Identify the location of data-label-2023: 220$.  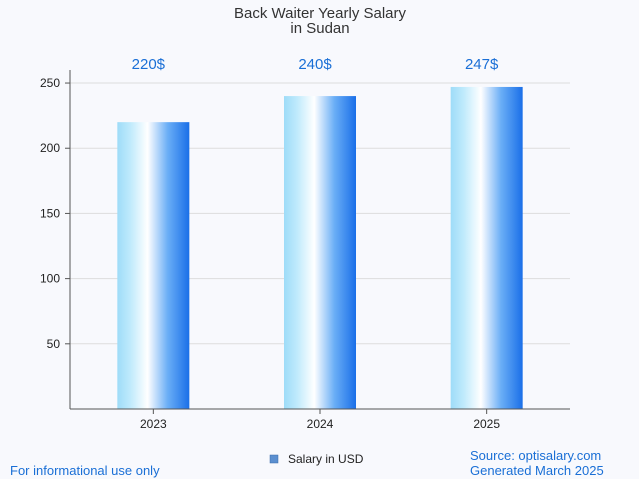
(149, 64).